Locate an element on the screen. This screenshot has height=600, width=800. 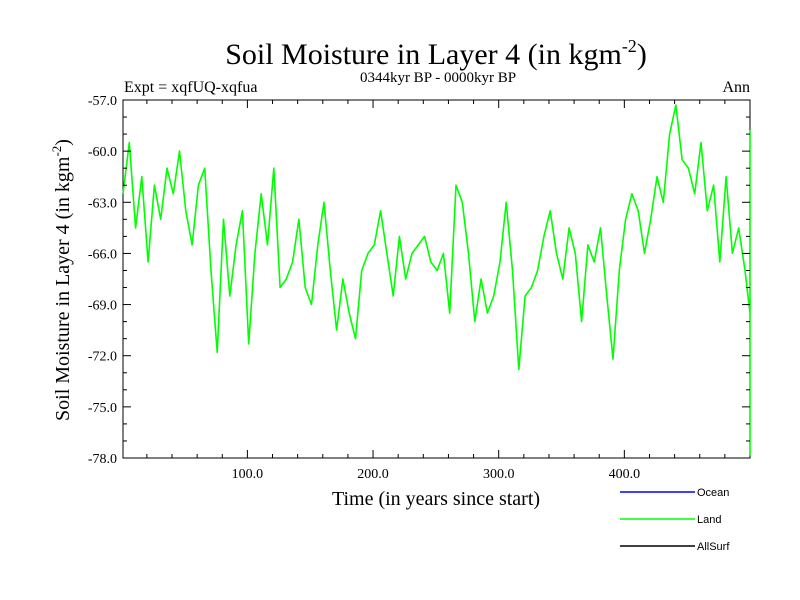
expt-label: Expt = xqfUQ-xqfua is located at coordinates (190, 87).